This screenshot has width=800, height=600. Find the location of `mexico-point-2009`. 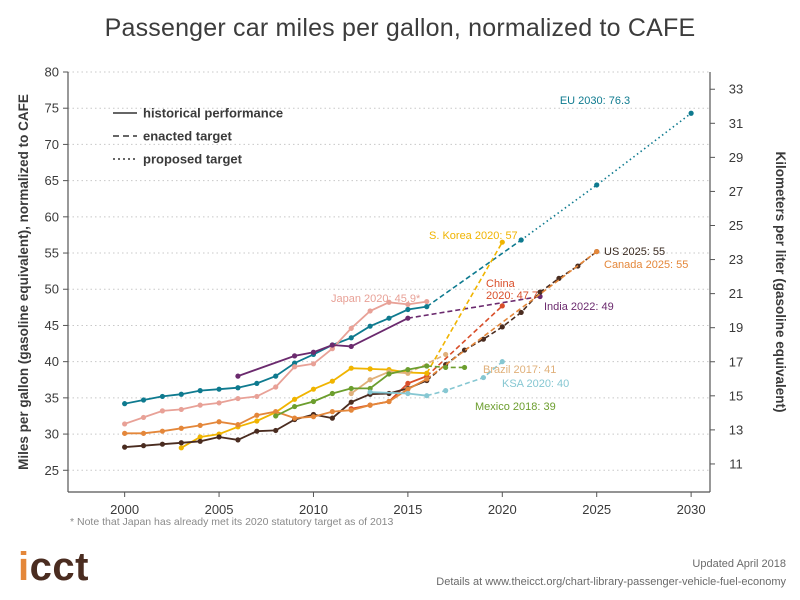

mexico-point-2009 is located at coordinates (294, 406).